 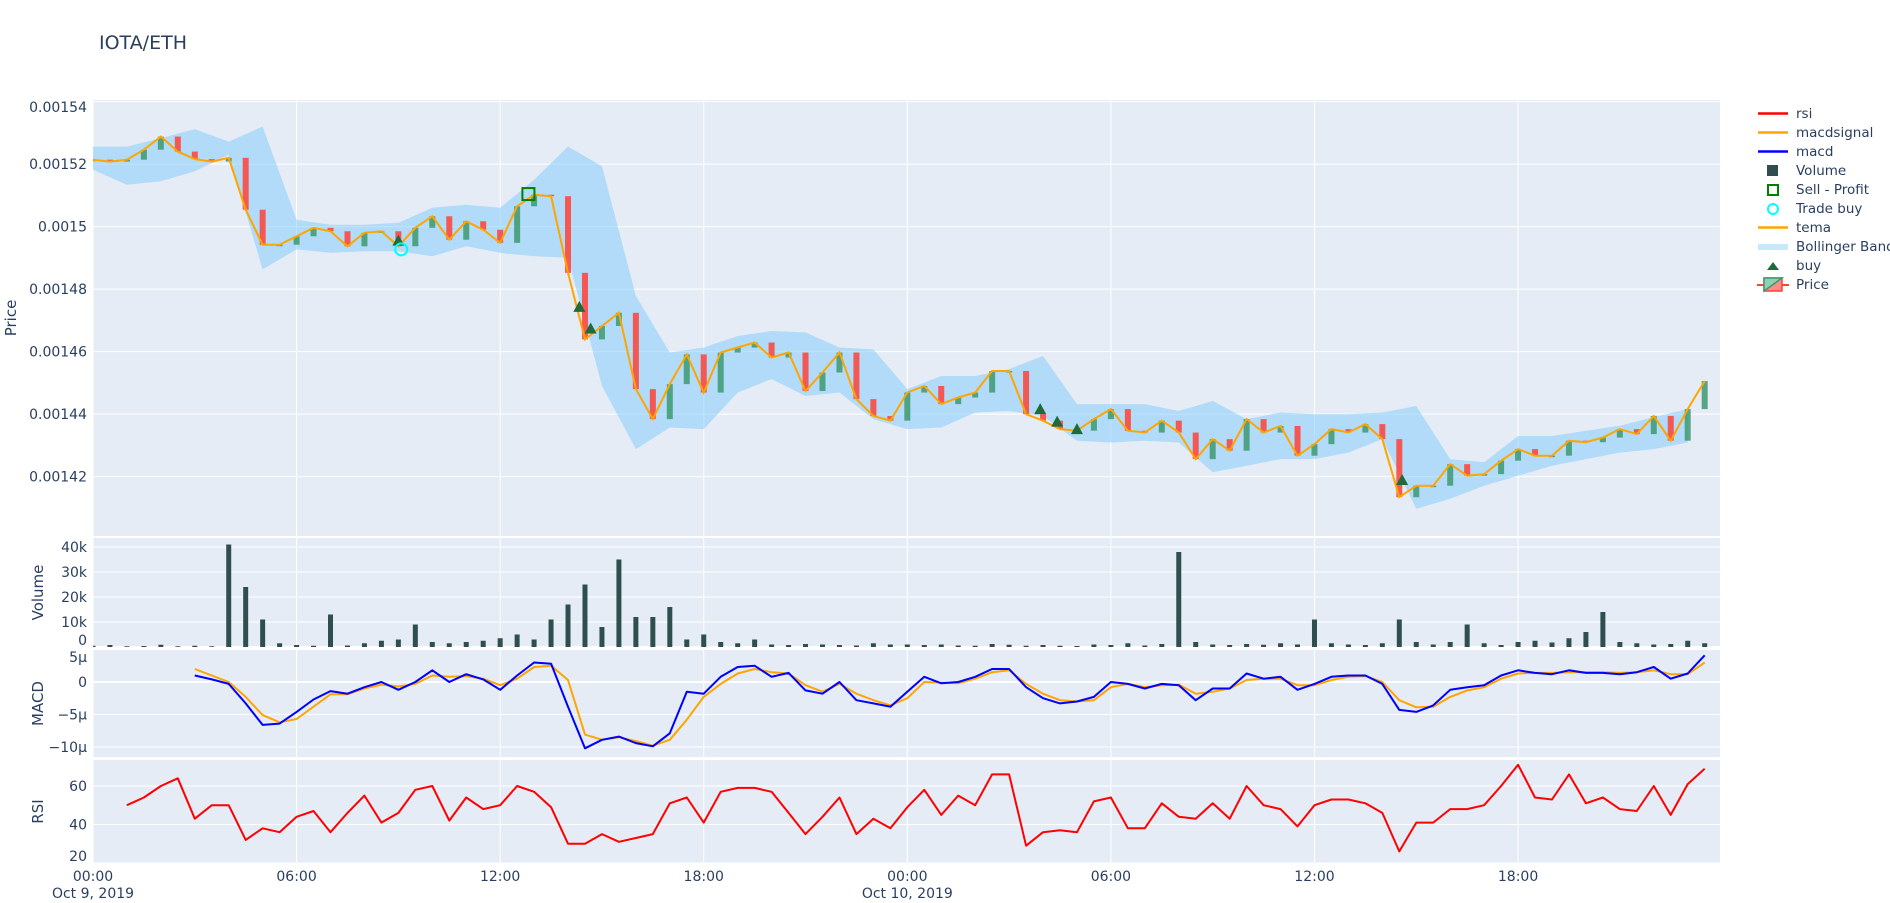 I want to click on legend-item-macdsignal: macdsignal, so click(x=1823, y=132).